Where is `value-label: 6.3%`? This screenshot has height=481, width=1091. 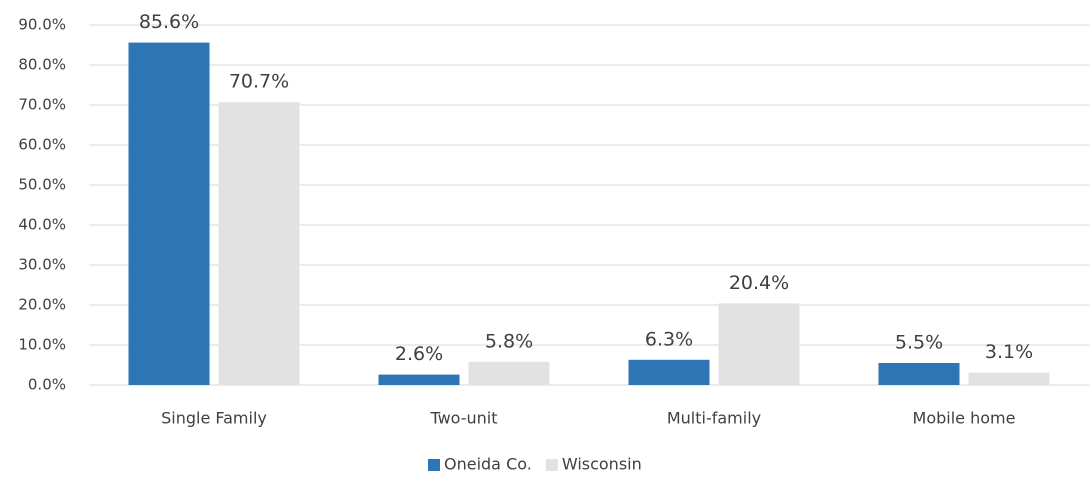 value-label: 6.3% is located at coordinates (669, 339).